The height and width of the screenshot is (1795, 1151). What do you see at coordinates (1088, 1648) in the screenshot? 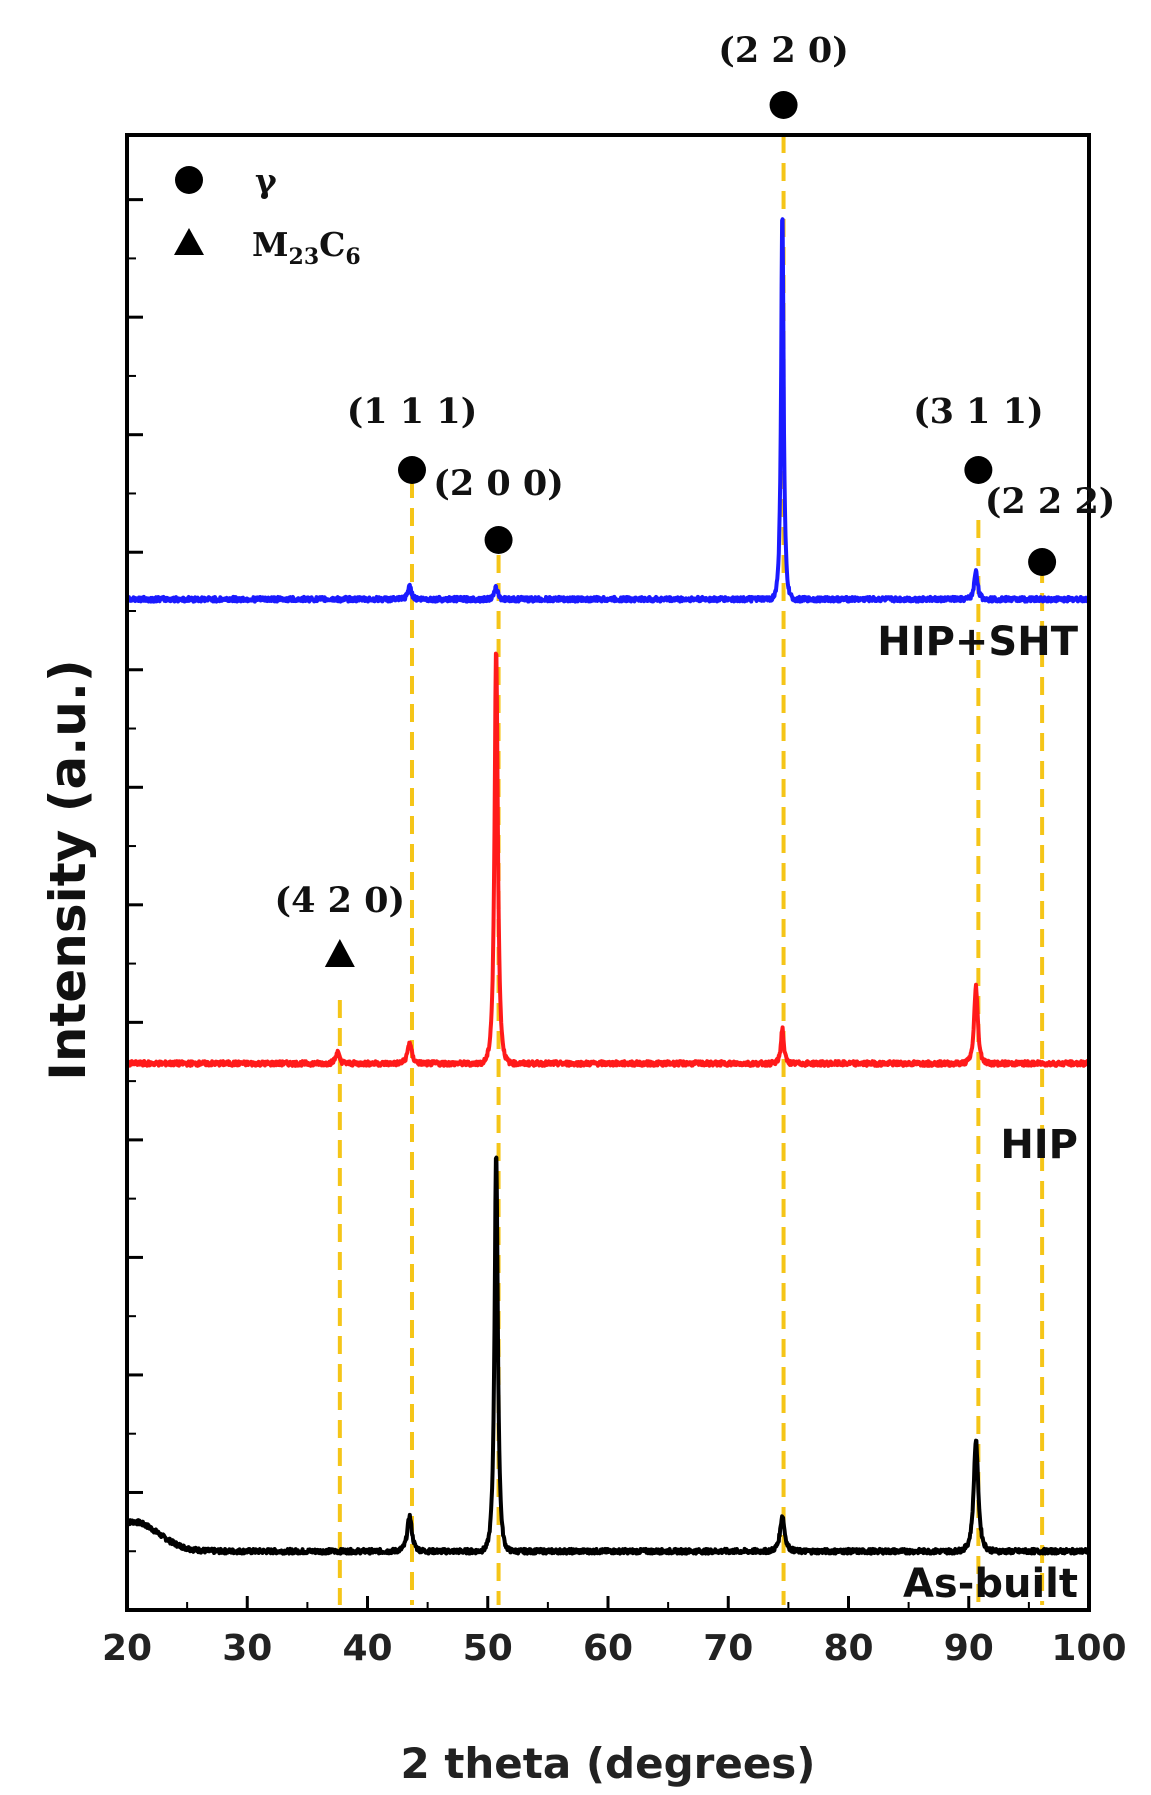
I see `x-tick-label: 100` at bounding box center [1088, 1648].